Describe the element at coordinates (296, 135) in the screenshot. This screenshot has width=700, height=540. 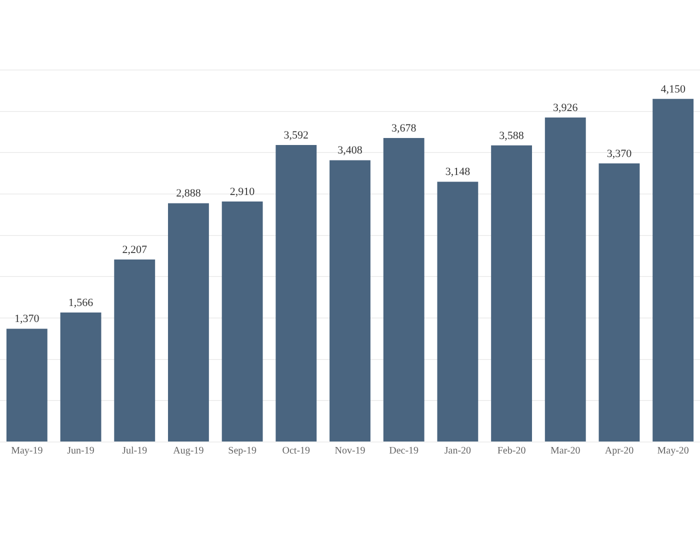
I see `data-label: 3,592` at that location.